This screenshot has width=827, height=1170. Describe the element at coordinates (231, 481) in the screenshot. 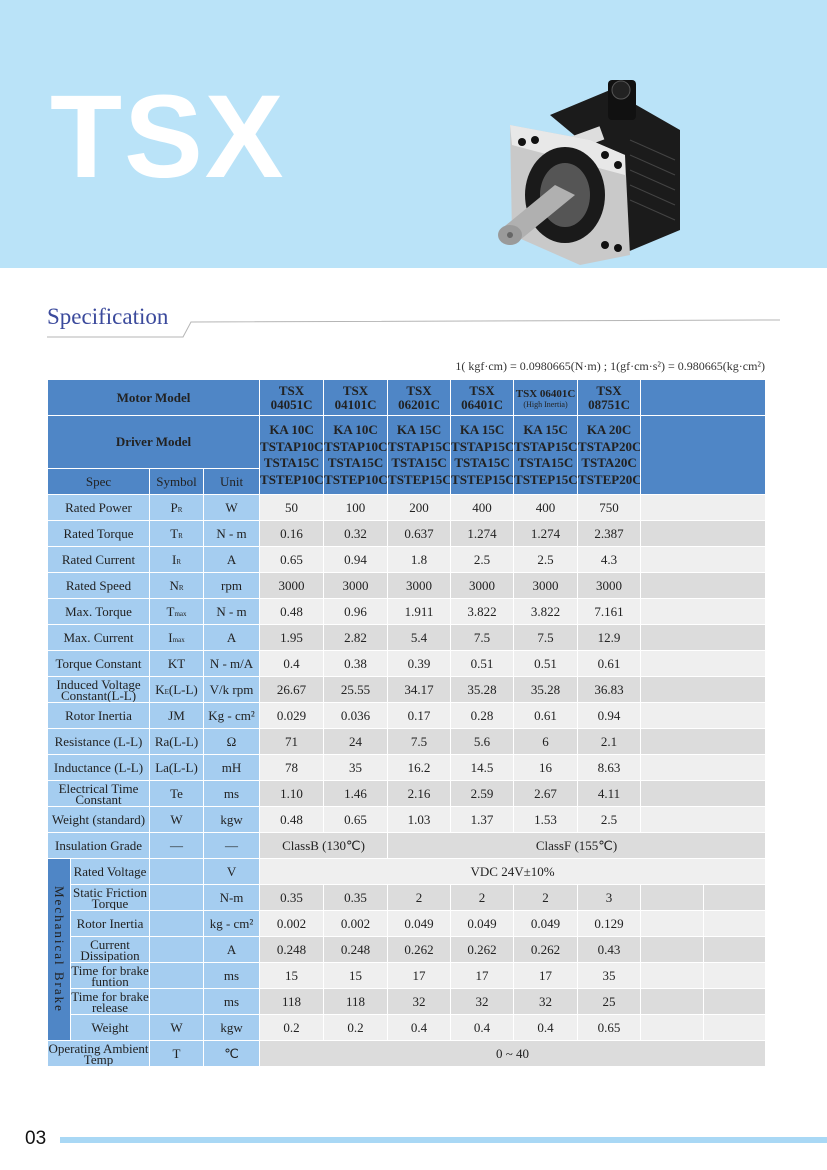

I see `unit-header: Unit` at that location.